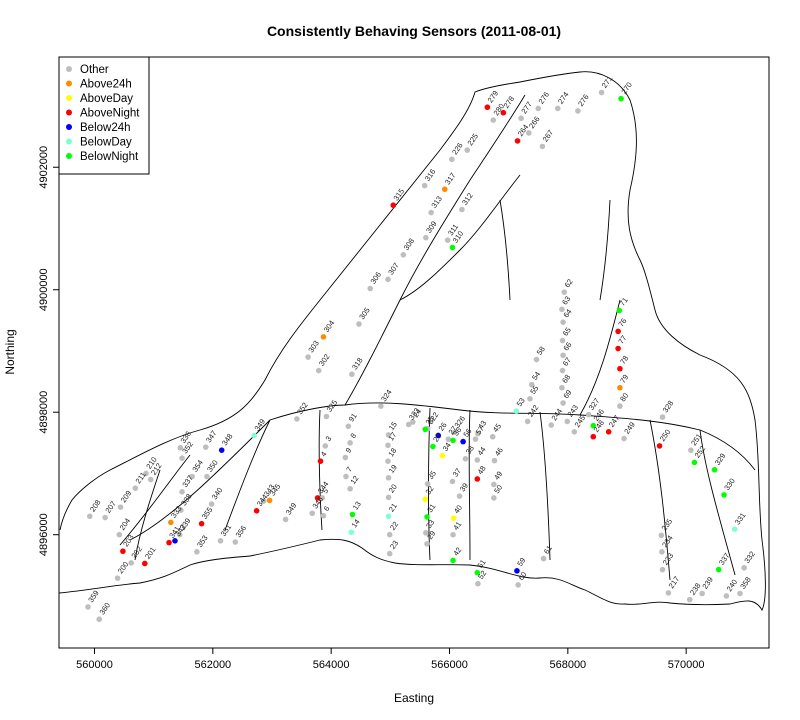 The image size is (800, 720). I want to click on sensor-point-label: 248, so click(599, 425).